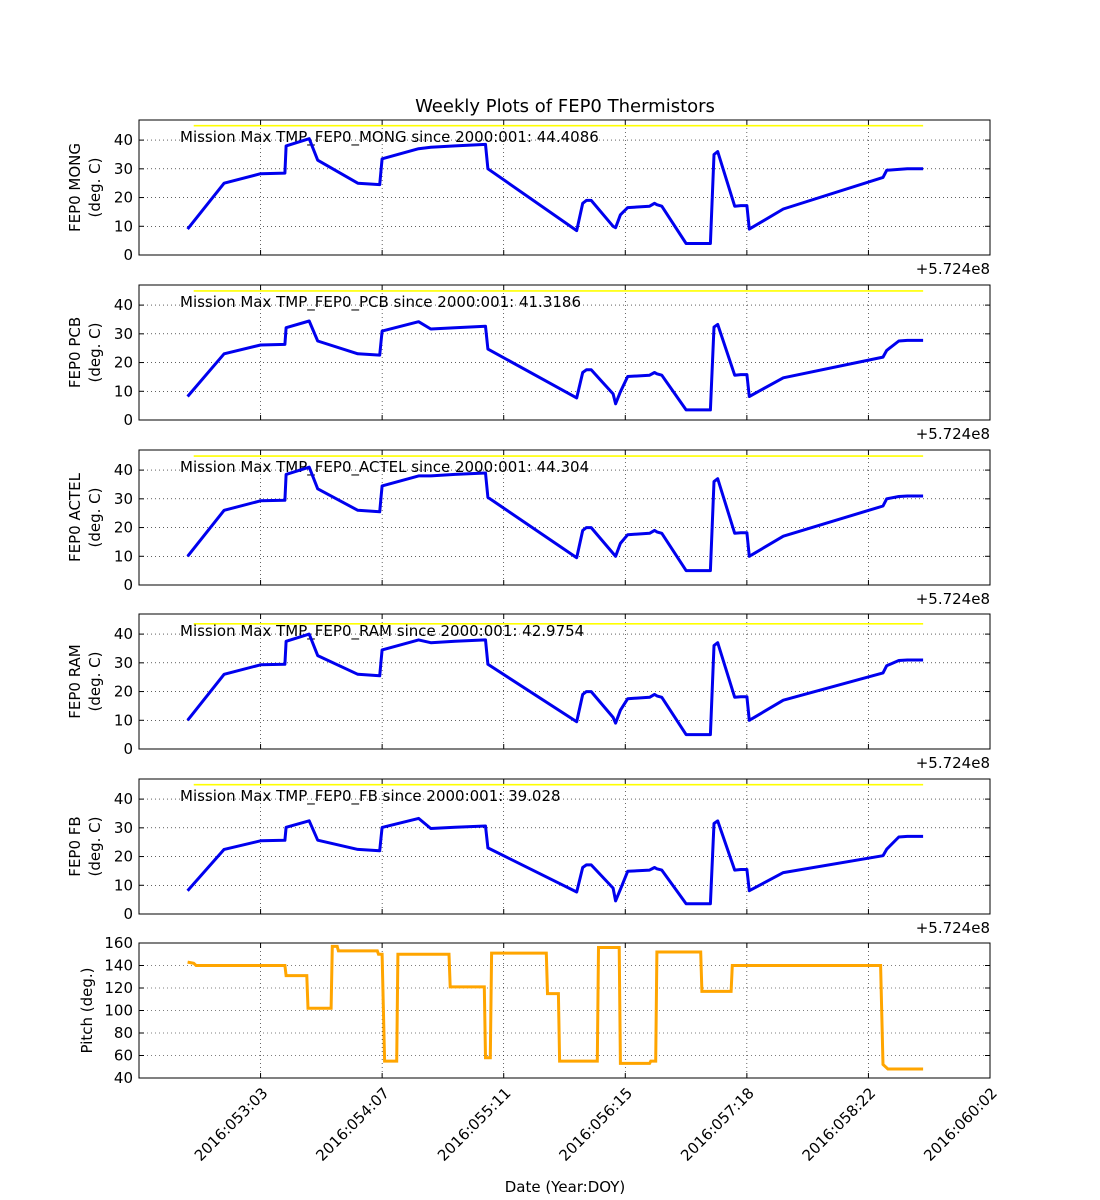 The image size is (1100, 1200). What do you see at coordinates (87, 1010) in the screenshot?
I see `y-axis-label: Pitch (deg.)` at bounding box center [87, 1010].